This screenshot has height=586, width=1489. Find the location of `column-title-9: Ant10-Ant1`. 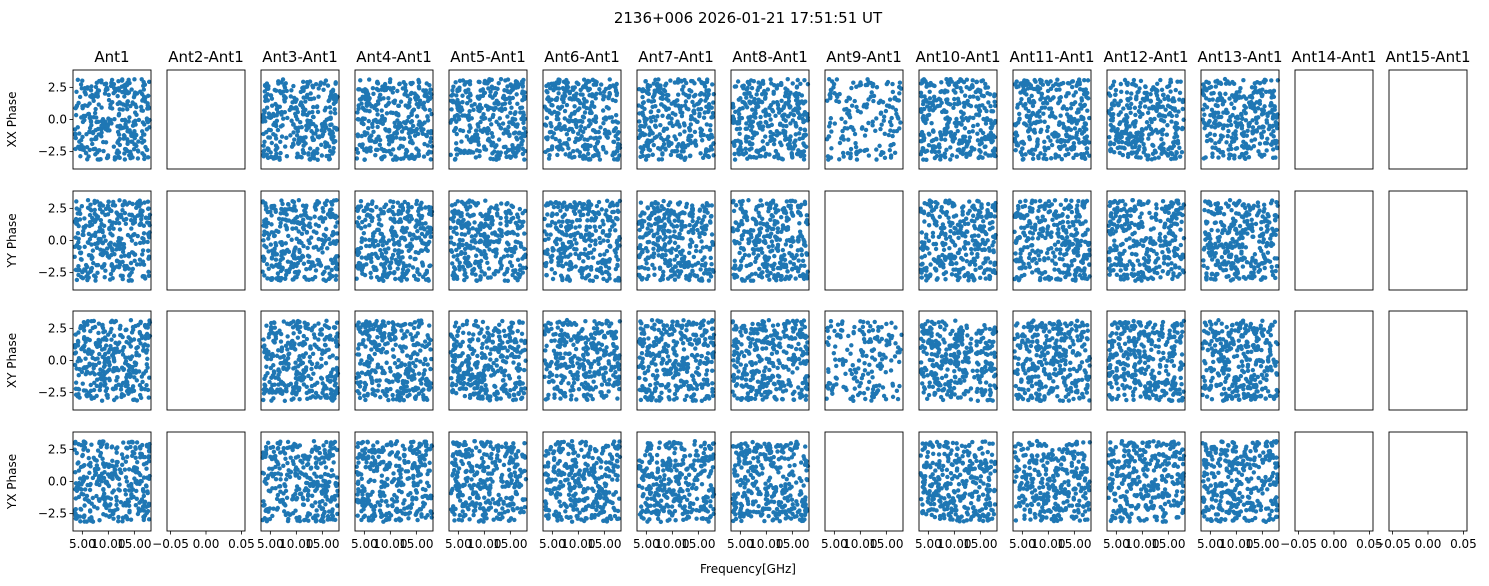

column-title-9: Ant10-Ant1 is located at coordinates (957, 57).